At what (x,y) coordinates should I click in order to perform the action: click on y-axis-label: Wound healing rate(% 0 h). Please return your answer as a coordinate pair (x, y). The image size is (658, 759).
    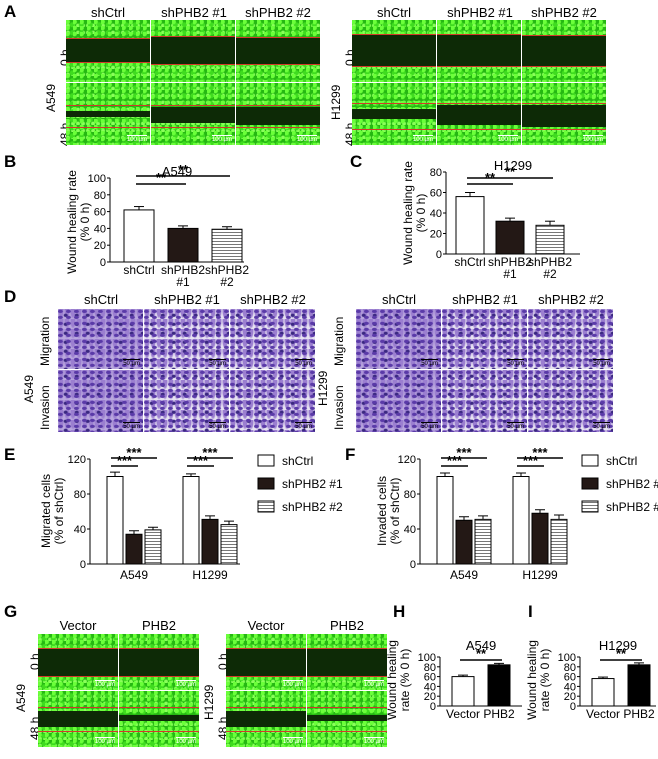
    Looking at the image, I should click on (414, 213).